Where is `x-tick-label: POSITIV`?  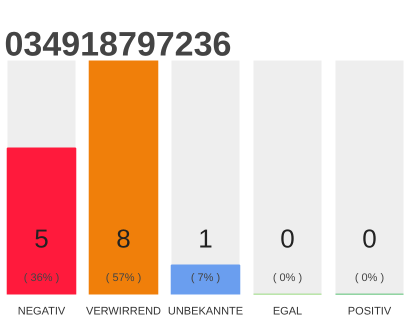 x-tick-label: POSITIV is located at coordinates (370, 312).